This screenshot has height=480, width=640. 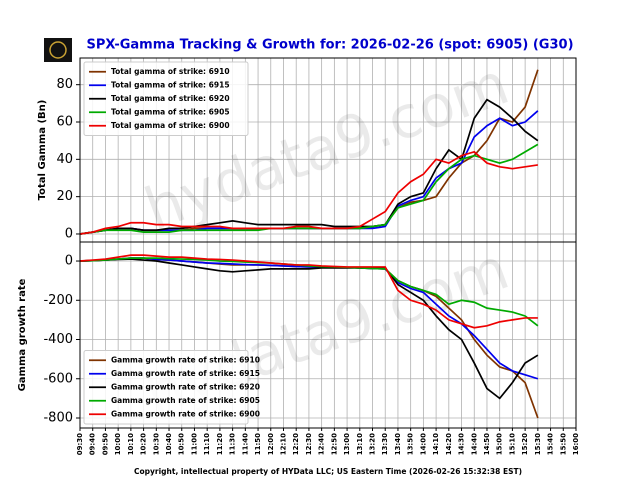 I want to click on x-tick-label: 09:50, so click(x=105, y=444).